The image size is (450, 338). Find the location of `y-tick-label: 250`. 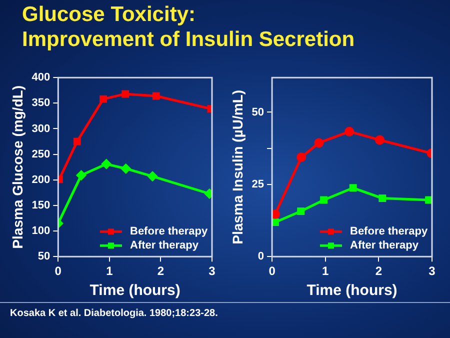

y-tick-label: 250 is located at coordinates (41, 154).